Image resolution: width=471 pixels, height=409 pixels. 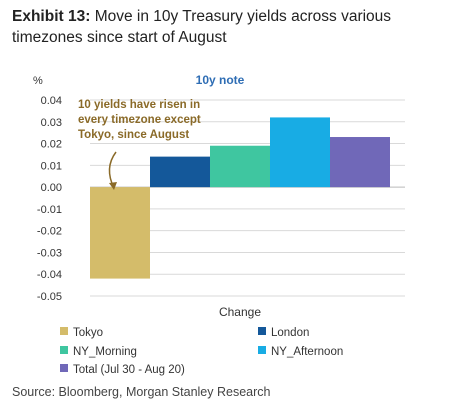 What do you see at coordinates (49, 275) in the screenshot?
I see `y-tick-label: -0.04` at bounding box center [49, 275].